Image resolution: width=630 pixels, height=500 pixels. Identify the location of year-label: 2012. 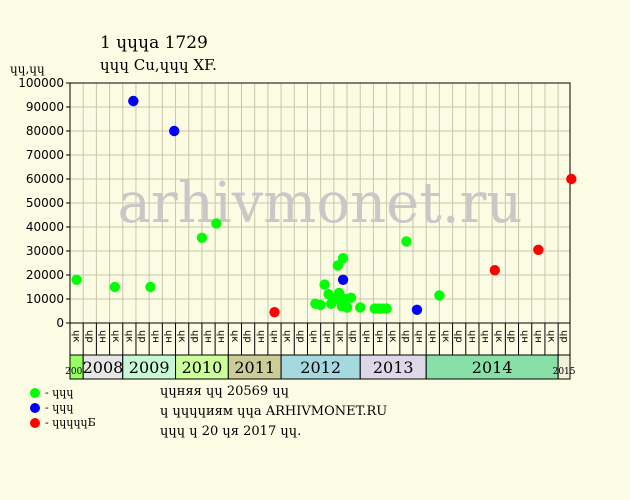
(320, 367).